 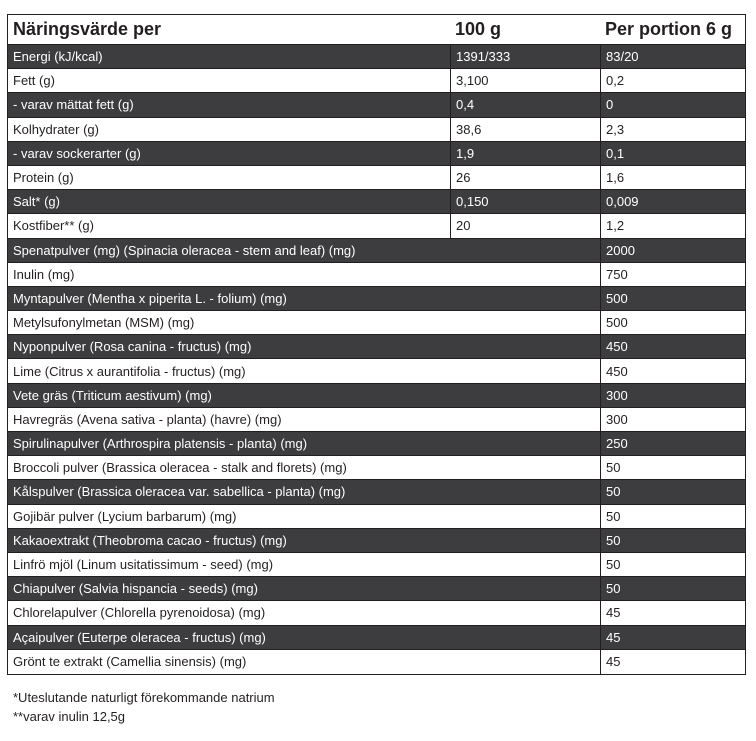 I want to click on value-per-portion: 1,2, so click(x=672, y=226).